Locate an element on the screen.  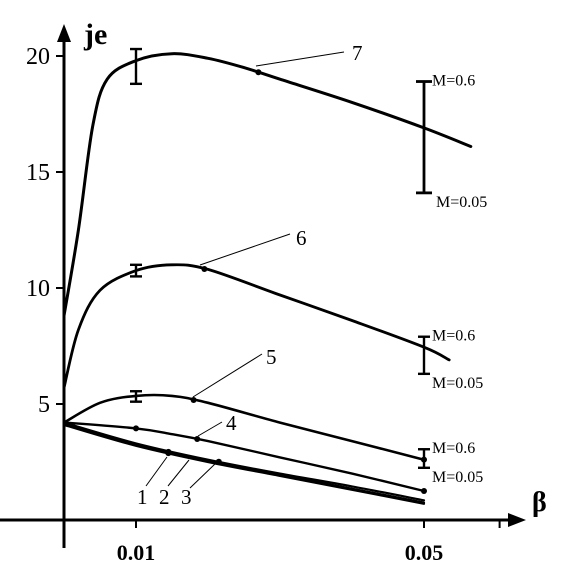
curve-label-3: 3 is located at coordinates (186, 497).